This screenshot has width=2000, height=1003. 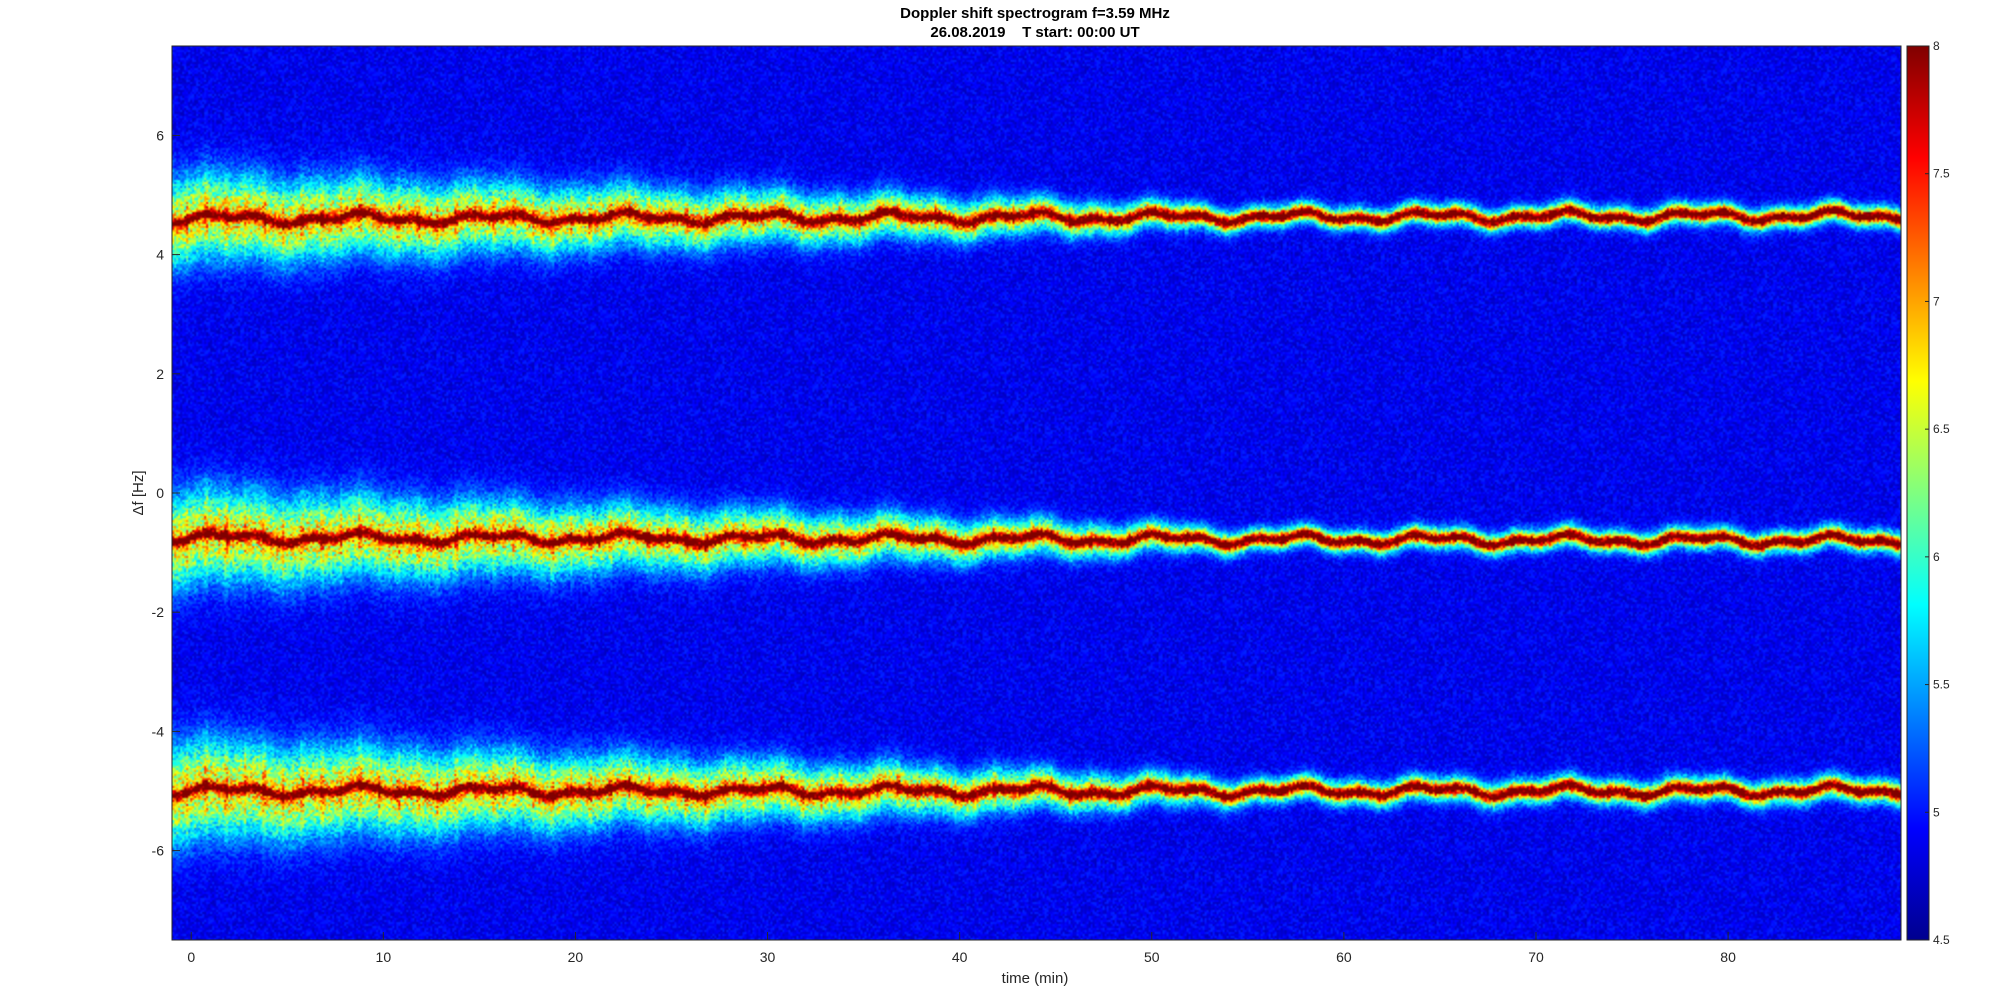 I want to click on chart-title: Doppler shift spectrogram f=3.59 MHz, so click(x=1035, y=13).